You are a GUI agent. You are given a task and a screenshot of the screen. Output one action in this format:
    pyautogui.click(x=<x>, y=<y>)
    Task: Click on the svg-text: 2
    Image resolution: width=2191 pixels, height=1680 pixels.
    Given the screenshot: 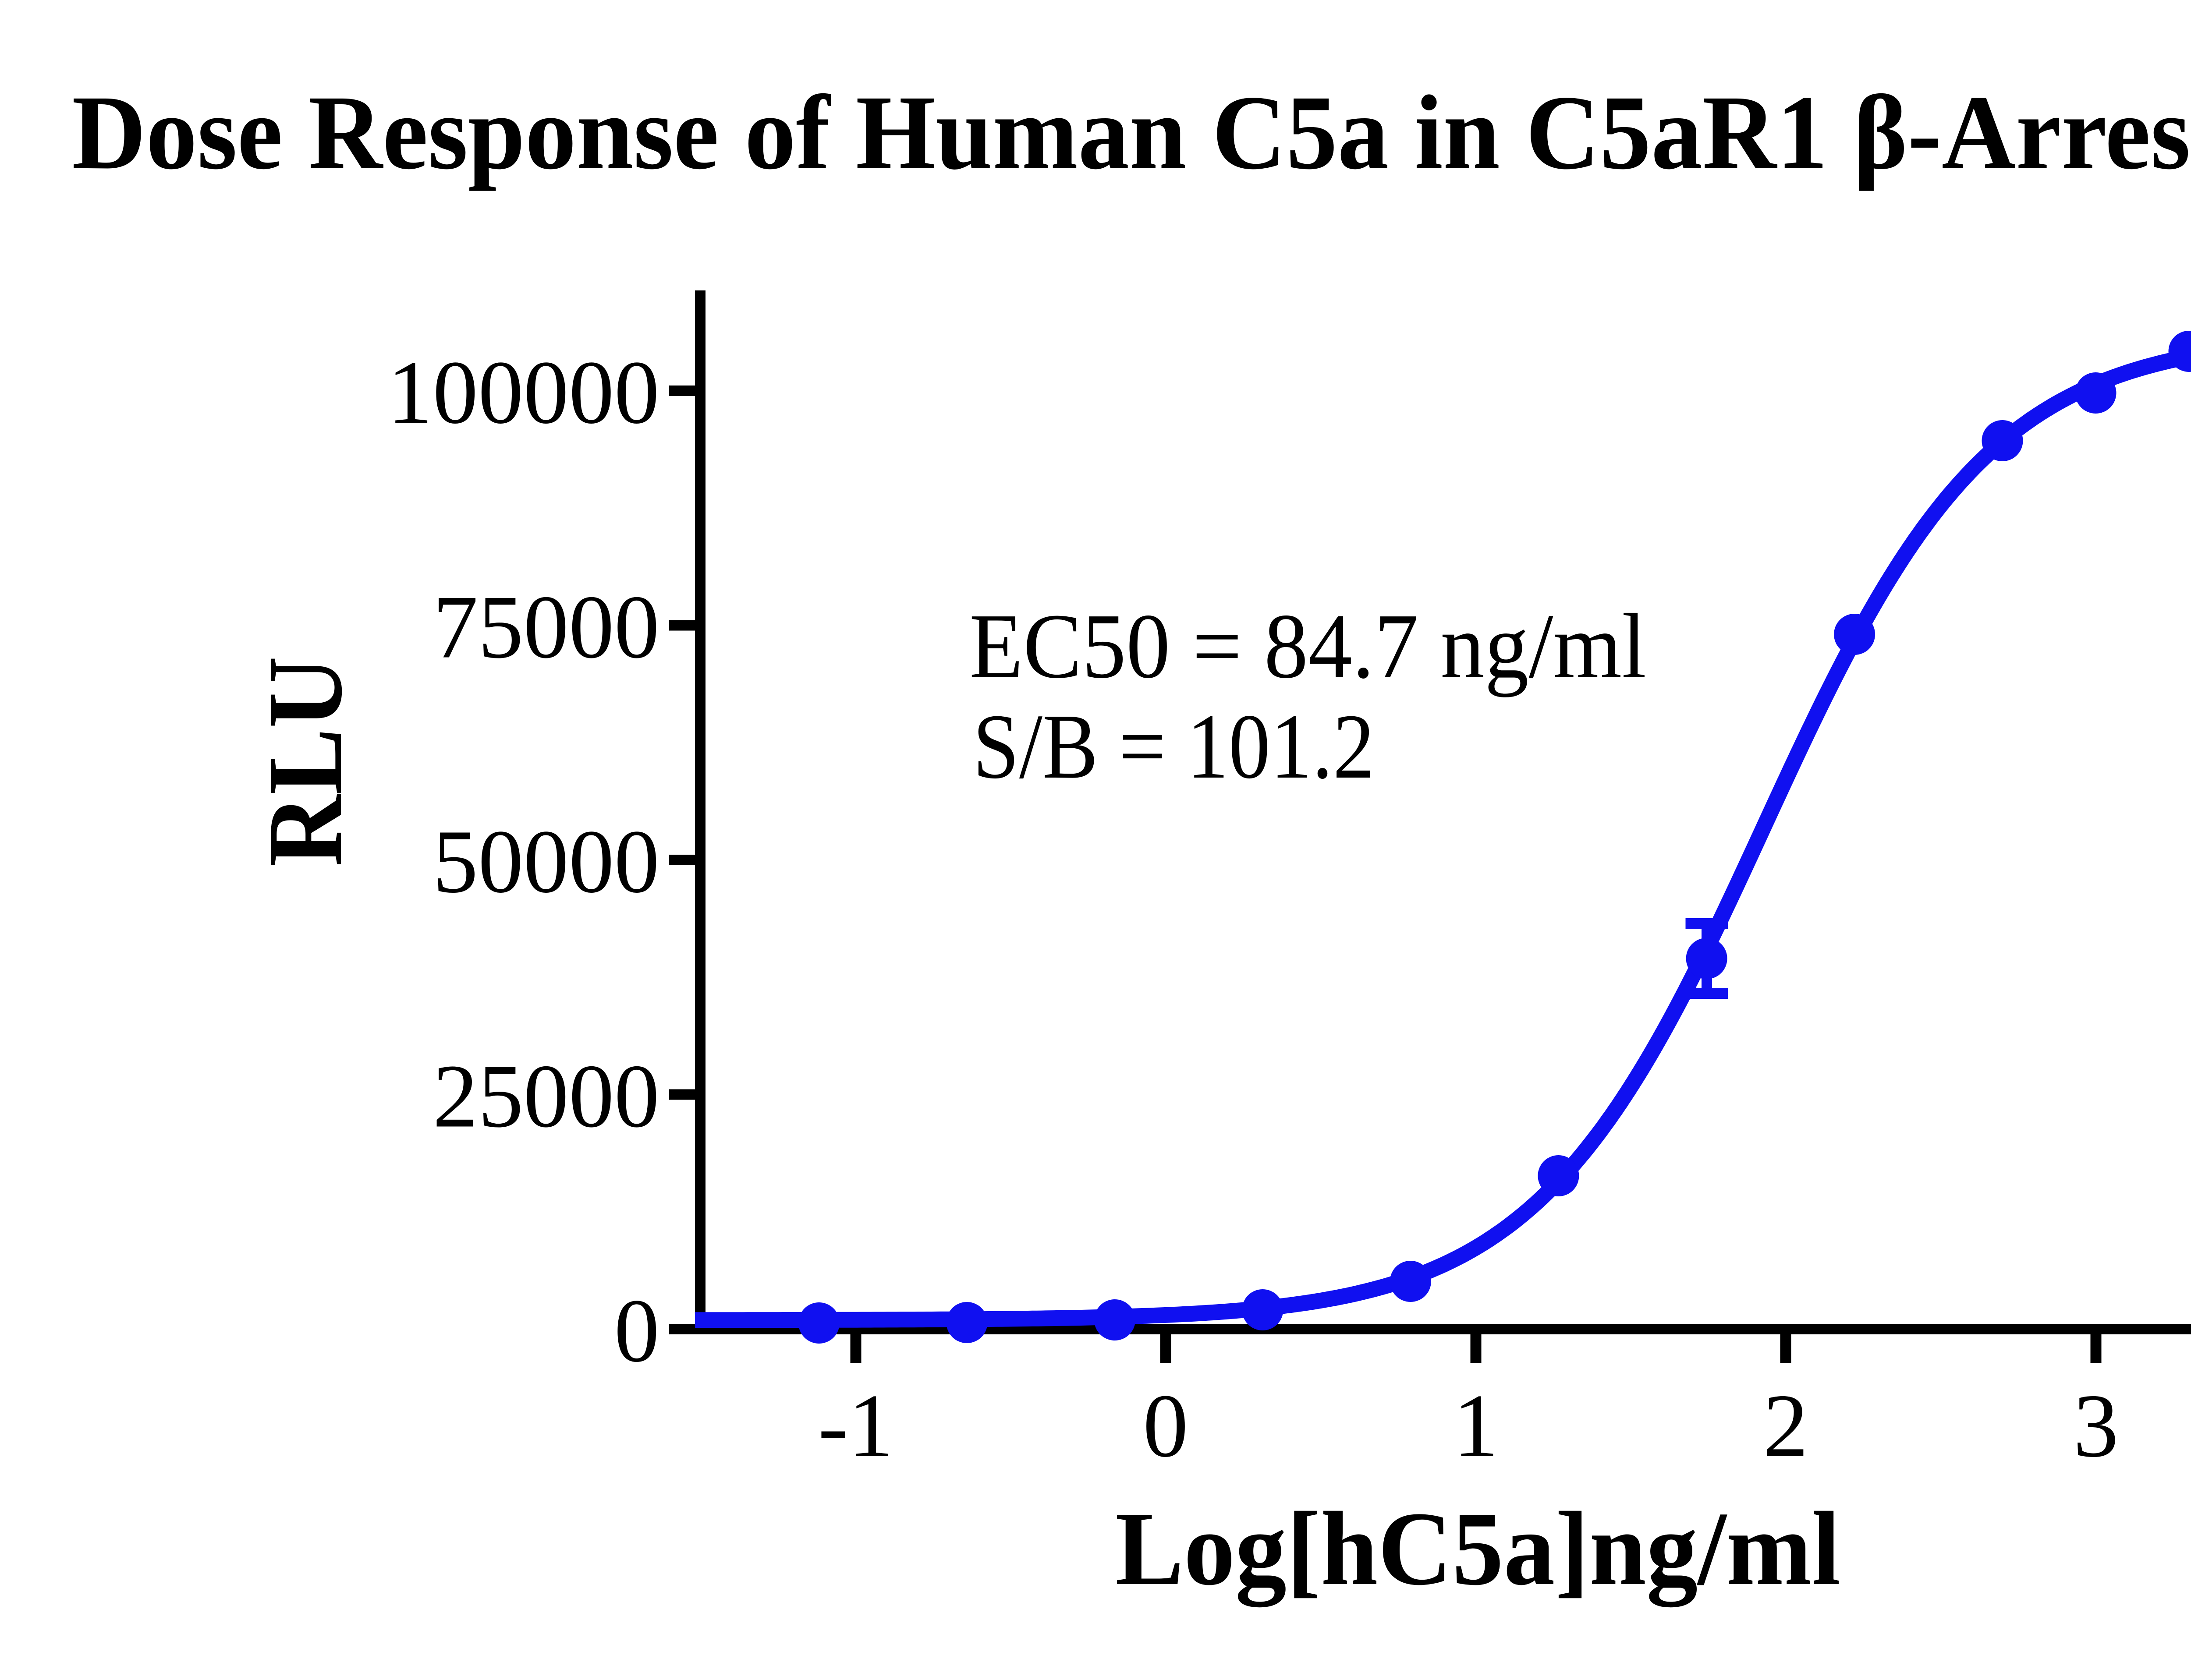 What is the action you would take?
    pyautogui.click(x=1785, y=1426)
    